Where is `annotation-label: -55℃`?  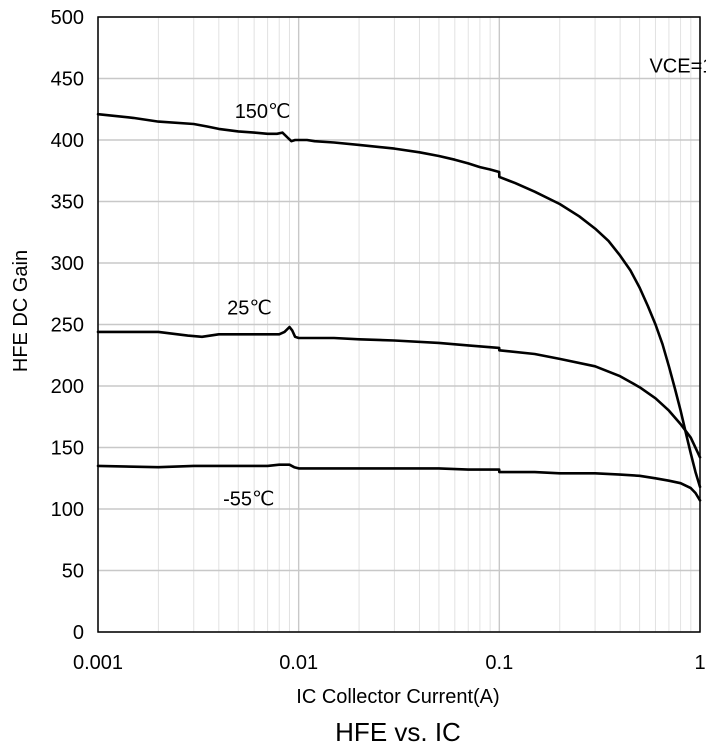
annotation-label: -55℃ is located at coordinates (248, 499).